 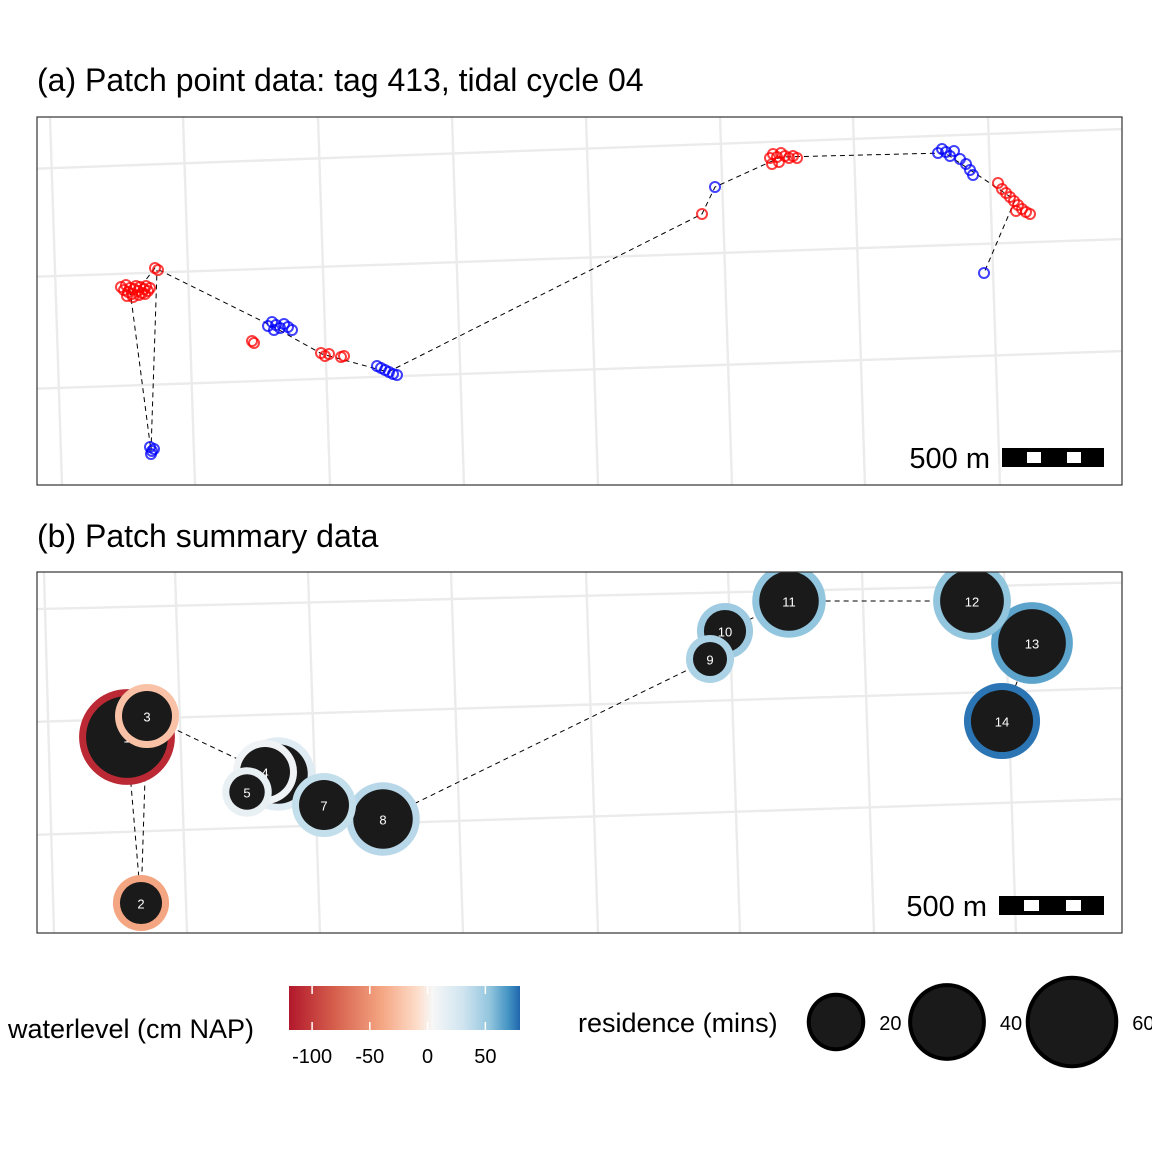 I want to click on patch-label: 3, so click(x=146, y=717).